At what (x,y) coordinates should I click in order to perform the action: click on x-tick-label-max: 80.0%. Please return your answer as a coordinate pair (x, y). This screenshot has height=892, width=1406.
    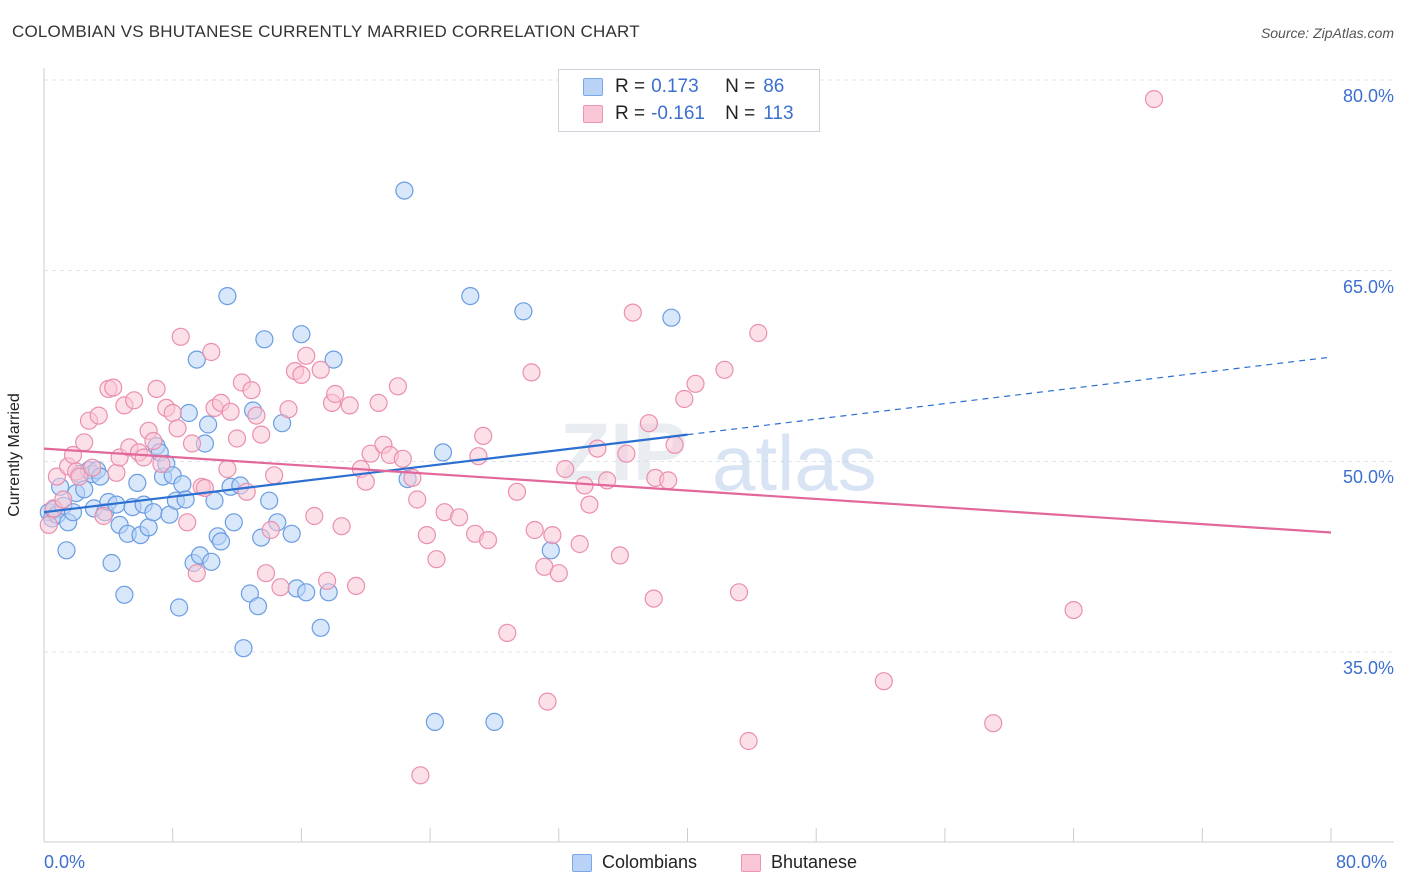
    Looking at the image, I should click on (1362, 862).